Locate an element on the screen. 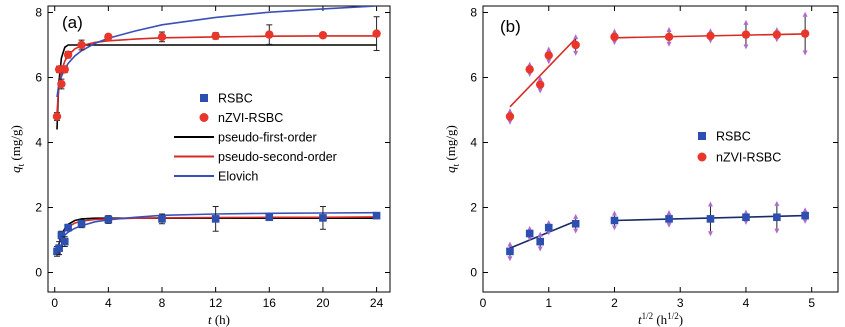 The width and height of the screenshot is (845, 327). legend-label: RSBC is located at coordinates (235, 99).